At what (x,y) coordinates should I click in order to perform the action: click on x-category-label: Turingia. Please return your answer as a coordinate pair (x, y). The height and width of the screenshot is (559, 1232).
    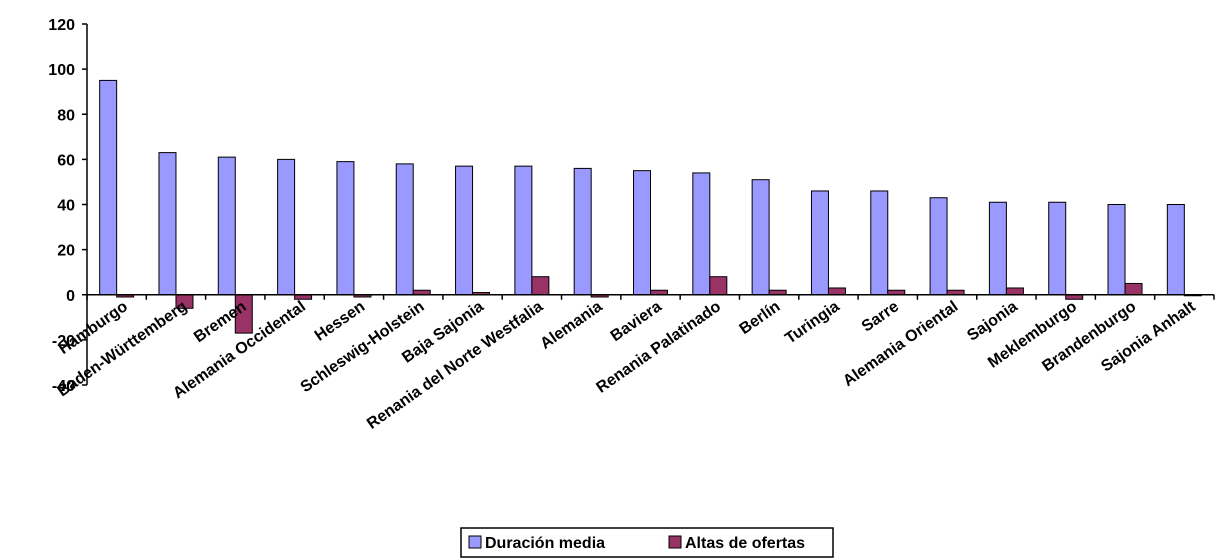
    Looking at the image, I should click on (812, 323).